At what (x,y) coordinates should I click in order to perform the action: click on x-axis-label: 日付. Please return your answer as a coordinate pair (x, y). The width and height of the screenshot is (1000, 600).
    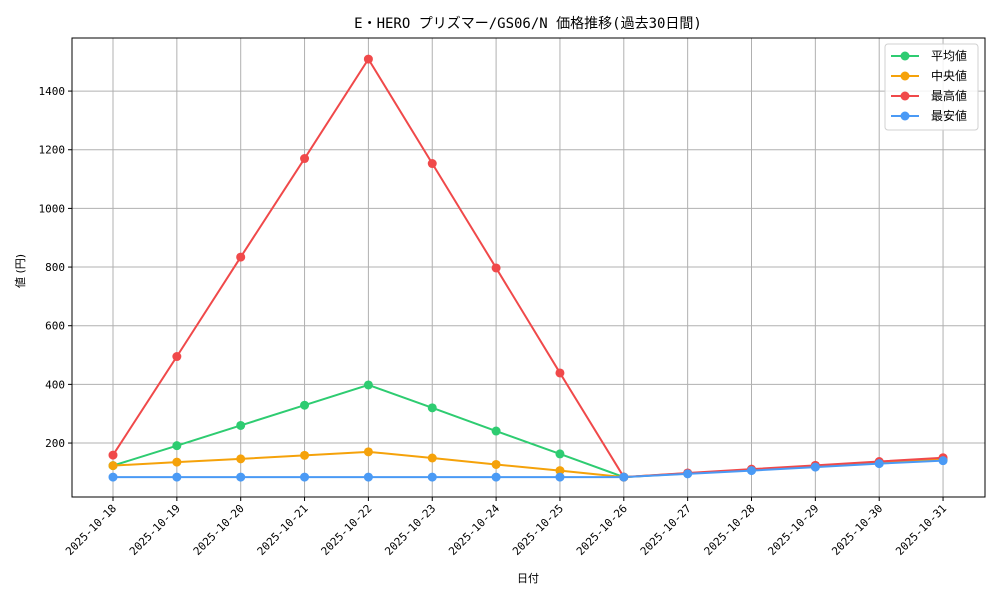
    Looking at the image, I should click on (528, 578).